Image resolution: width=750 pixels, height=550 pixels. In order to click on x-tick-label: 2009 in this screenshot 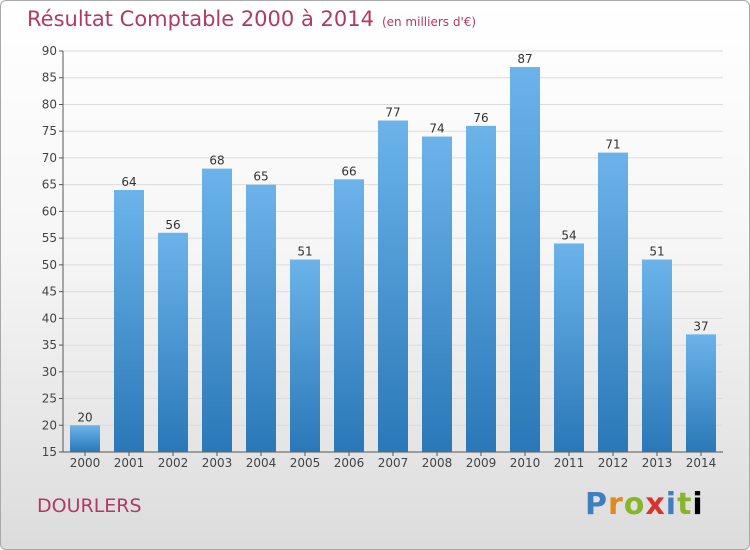, I will do `click(481, 463)`.